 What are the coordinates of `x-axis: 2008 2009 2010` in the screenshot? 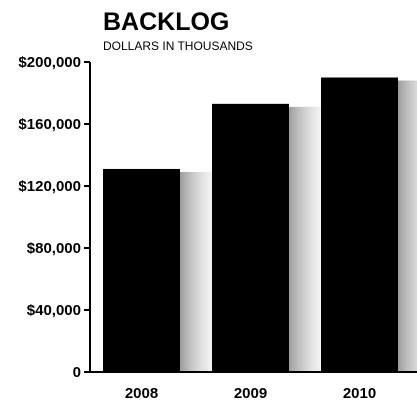 It's located at (253, 386).